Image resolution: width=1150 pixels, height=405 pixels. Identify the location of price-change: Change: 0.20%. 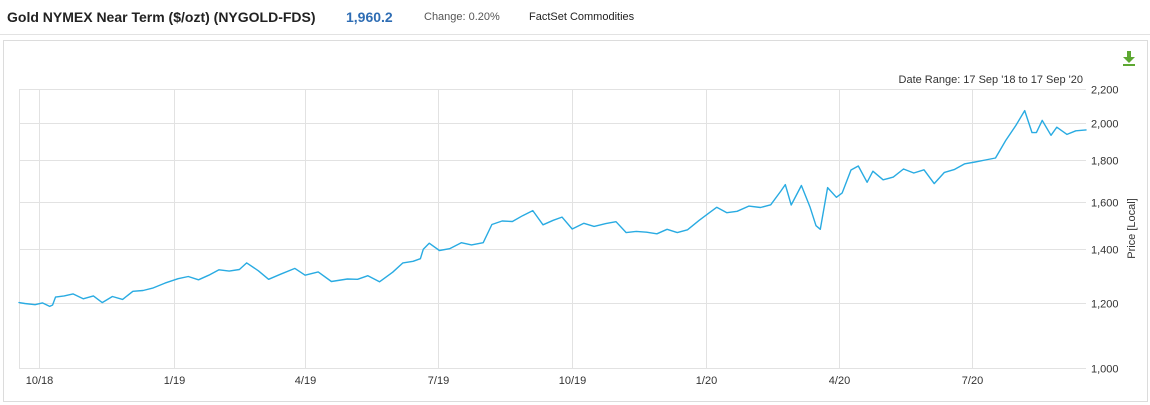
(462, 17).